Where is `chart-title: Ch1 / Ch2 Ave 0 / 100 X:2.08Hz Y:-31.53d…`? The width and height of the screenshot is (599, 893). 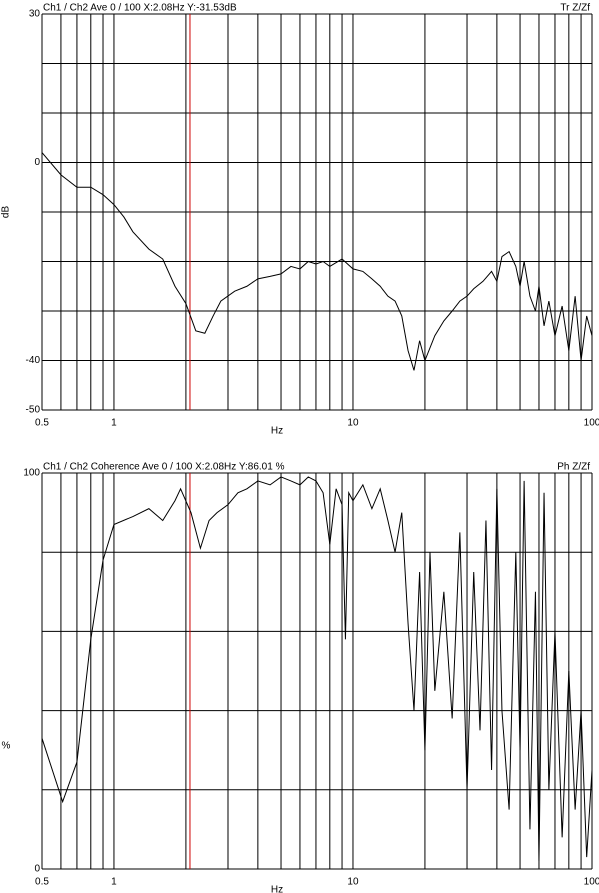 chart-title: Ch1 / Ch2 Ave 0 / 100 X:2.08Hz Y:-31.53d… is located at coordinates (140, 8).